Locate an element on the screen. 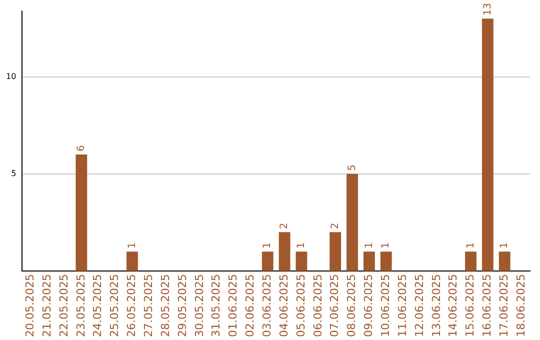  x-tick-label: 09.06.2025 is located at coordinates (369, 306).